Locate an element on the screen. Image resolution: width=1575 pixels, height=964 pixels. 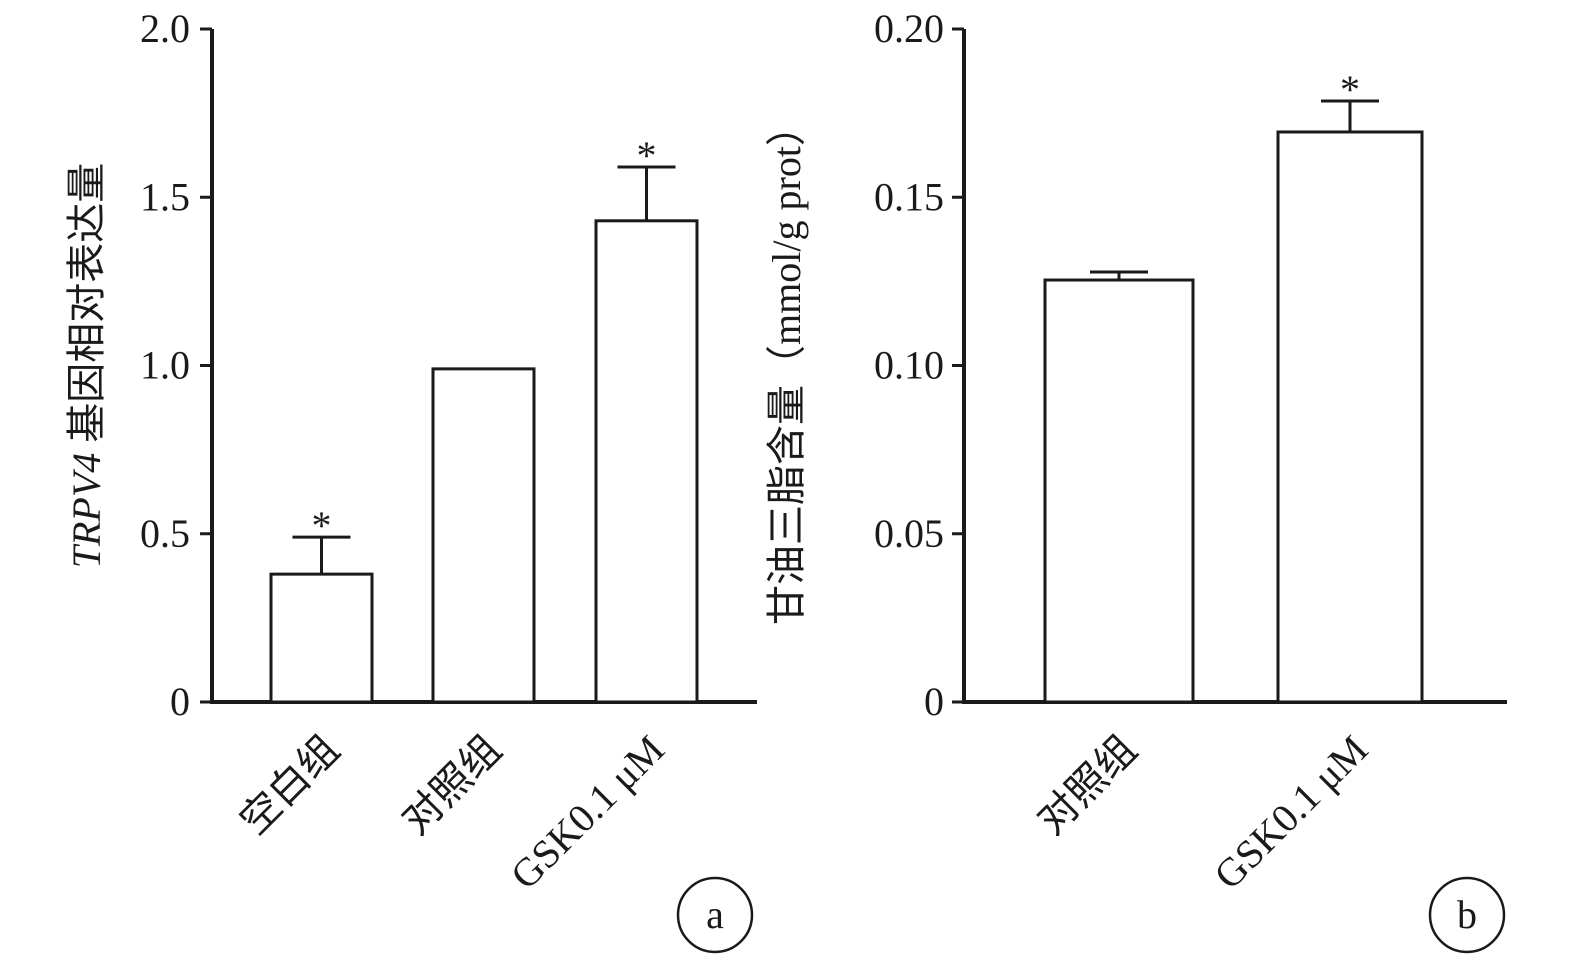
panel-label: a is located at coordinates (715, 914).